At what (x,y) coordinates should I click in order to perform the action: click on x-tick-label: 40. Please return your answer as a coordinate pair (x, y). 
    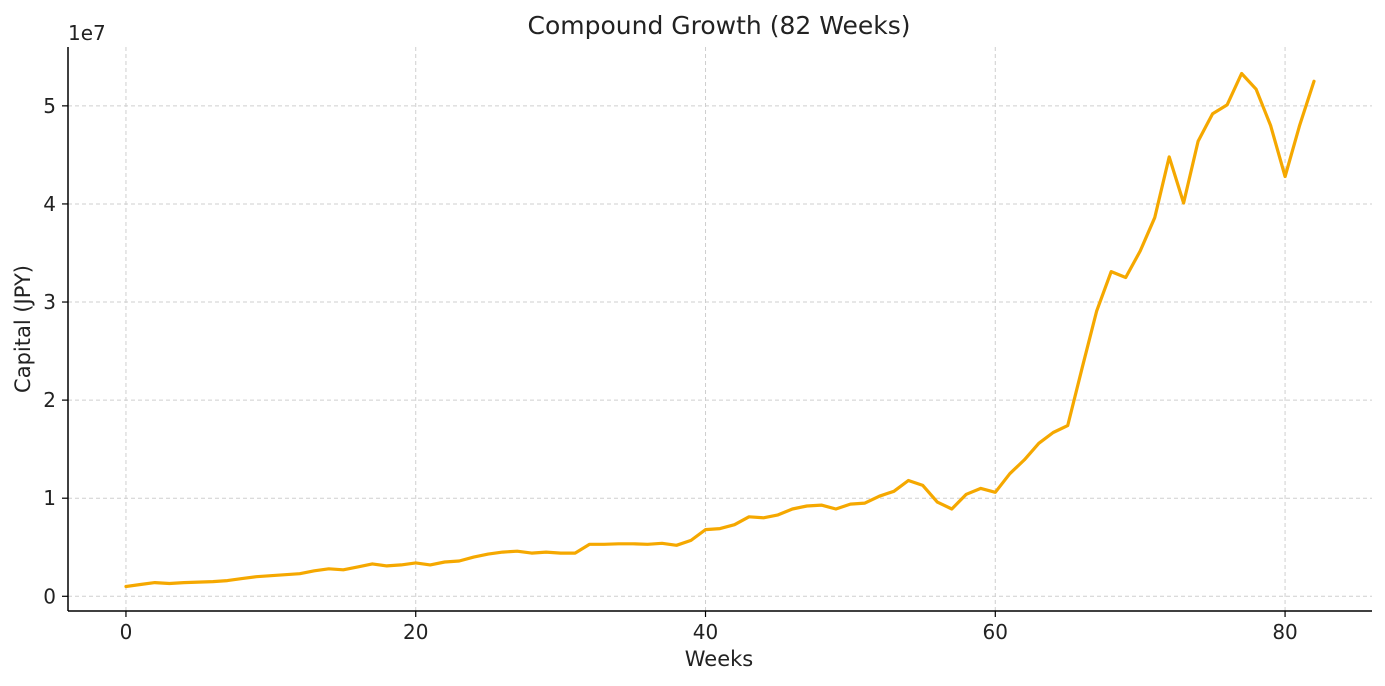
    Looking at the image, I should click on (705, 632).